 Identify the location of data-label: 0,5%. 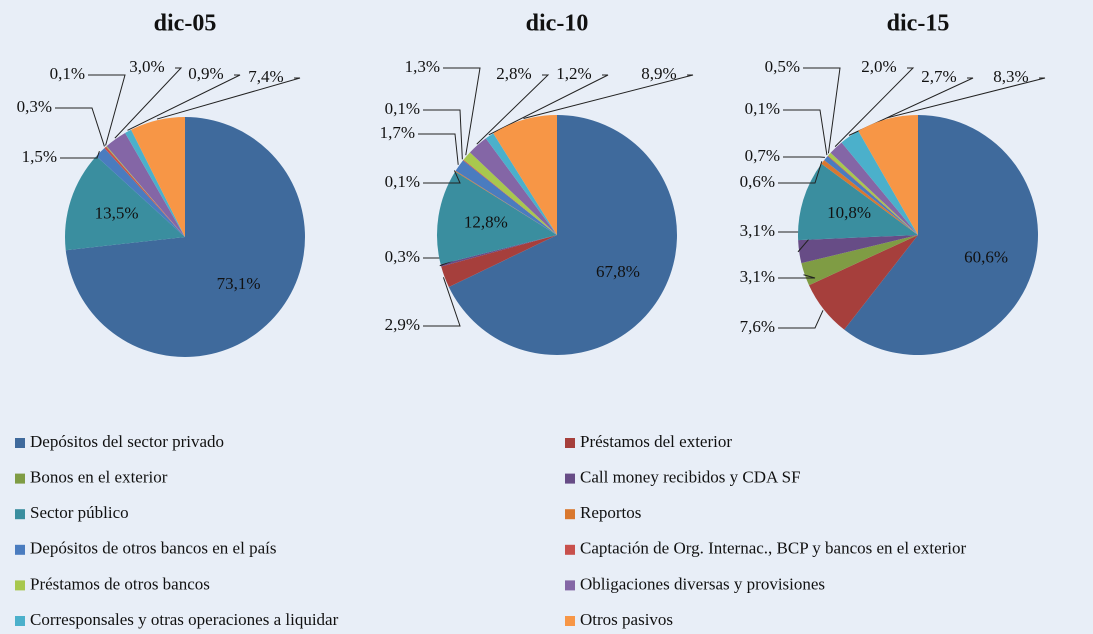
(782, 66).